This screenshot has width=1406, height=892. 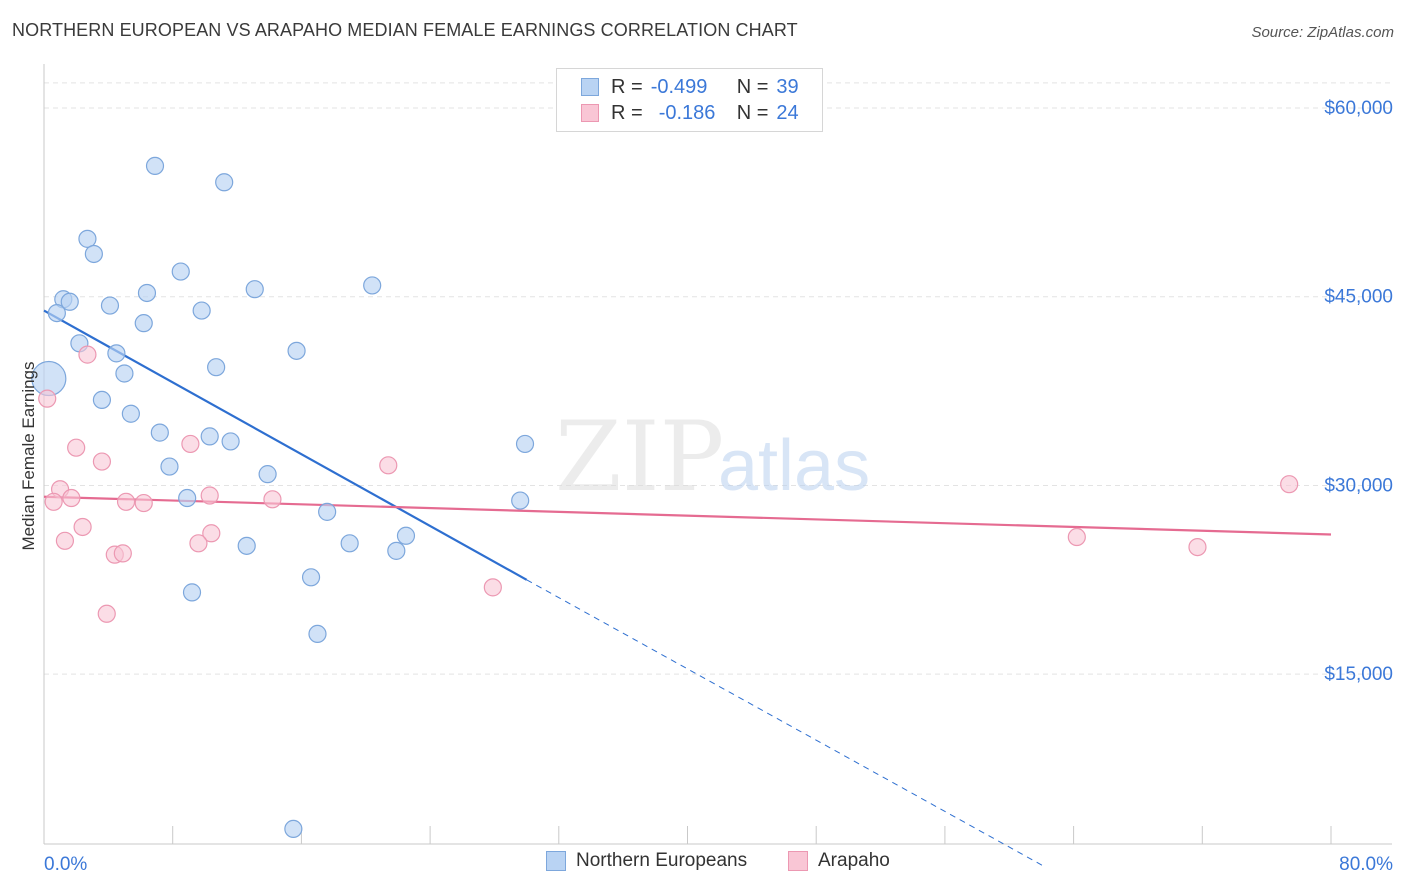 What do you see at coordinates (1358, 485) in the screenshot?
I see `y-tick-label: $30,000` at bounding box center [1358, 485].